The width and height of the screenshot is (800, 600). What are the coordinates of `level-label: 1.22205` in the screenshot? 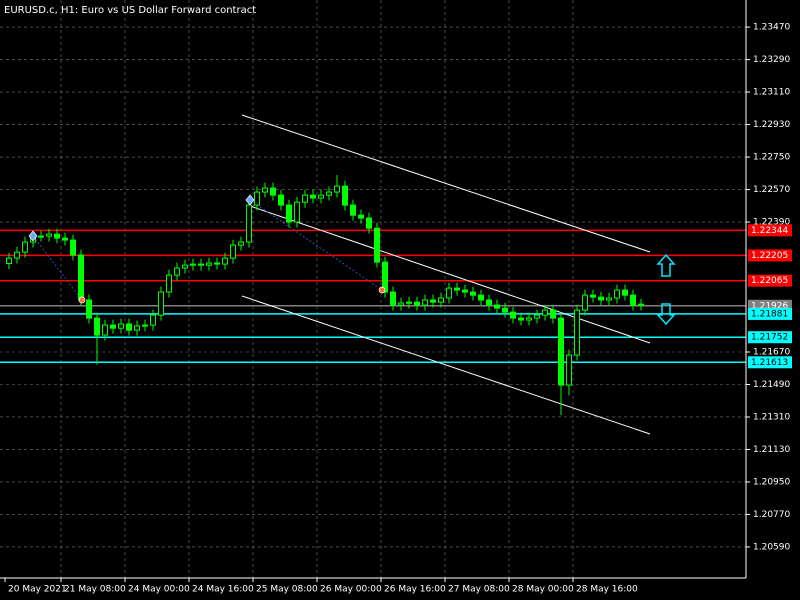 It's located at (769, 256).